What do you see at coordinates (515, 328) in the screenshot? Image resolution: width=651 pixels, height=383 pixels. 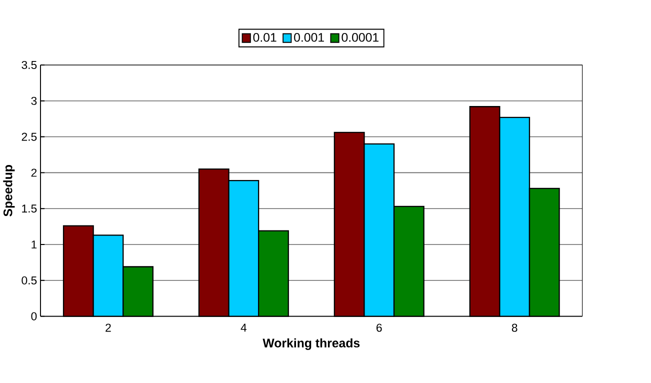 I see `x-tick-label: 8` at bounding box center [515, 328].